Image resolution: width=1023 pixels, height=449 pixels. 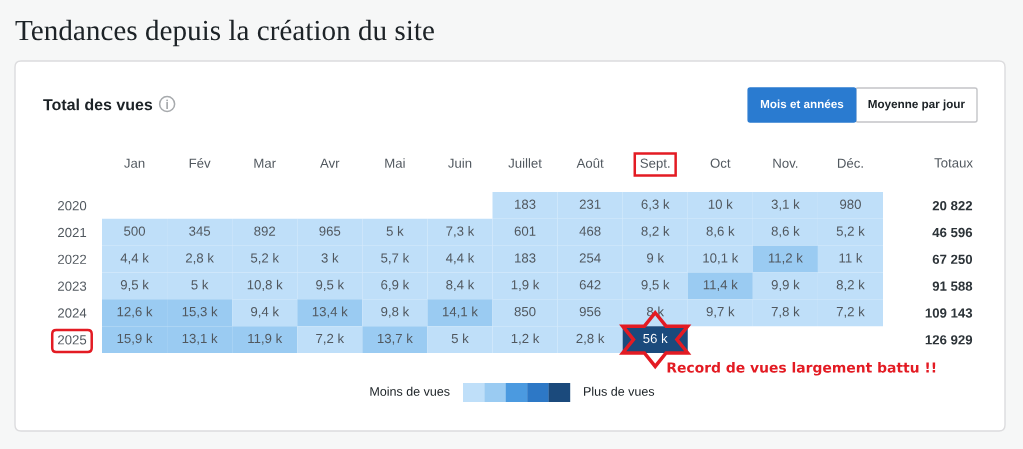 What do you see at coordinates (330, 163) in the screenshot?
I see `x-tick-label: Avr` at bounding box center [330, 163].